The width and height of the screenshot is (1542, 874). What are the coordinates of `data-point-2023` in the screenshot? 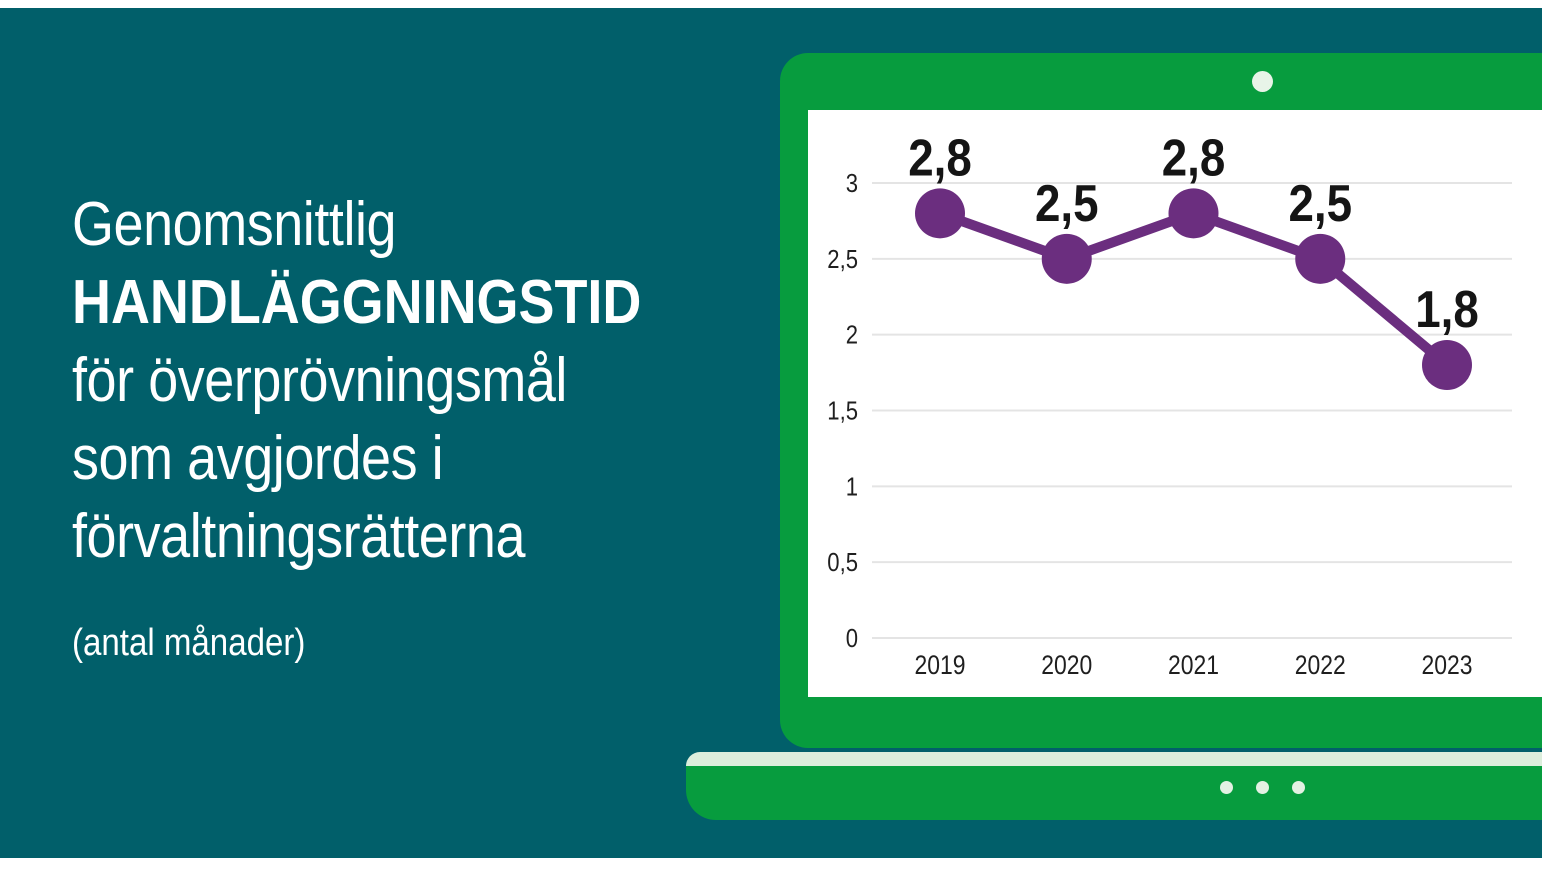 It's located at (1447, 365).